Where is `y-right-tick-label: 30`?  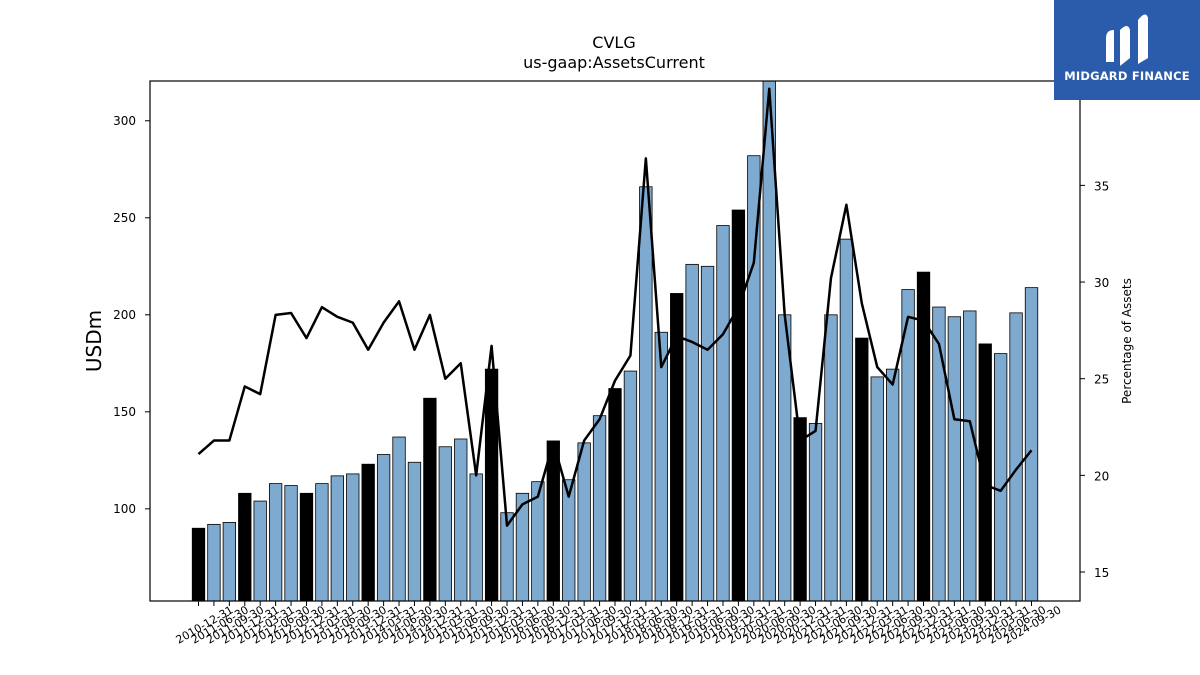 y-right-tick-label: 30 is located at coordinates (1101, 283).